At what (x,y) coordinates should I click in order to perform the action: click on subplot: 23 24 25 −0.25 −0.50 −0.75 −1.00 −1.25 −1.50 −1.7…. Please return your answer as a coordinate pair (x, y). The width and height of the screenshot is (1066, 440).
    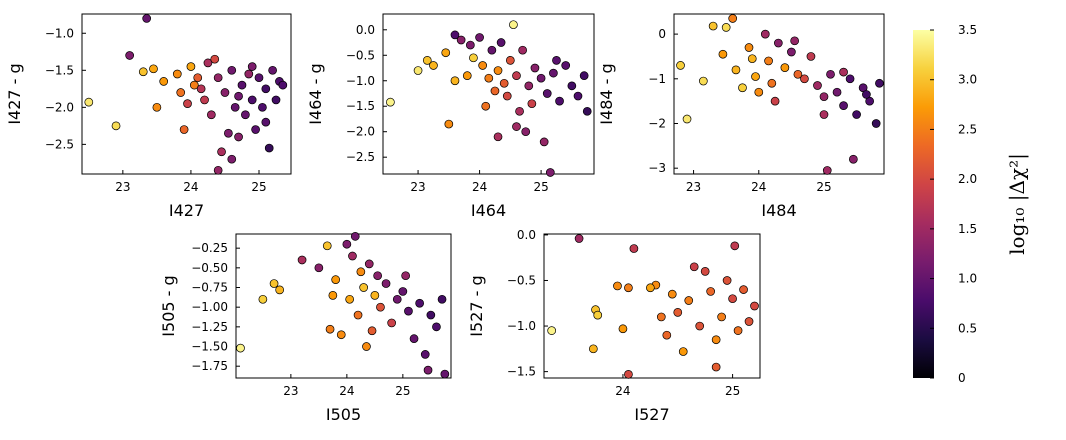
    Looking at the image, I should click on (305, 328).